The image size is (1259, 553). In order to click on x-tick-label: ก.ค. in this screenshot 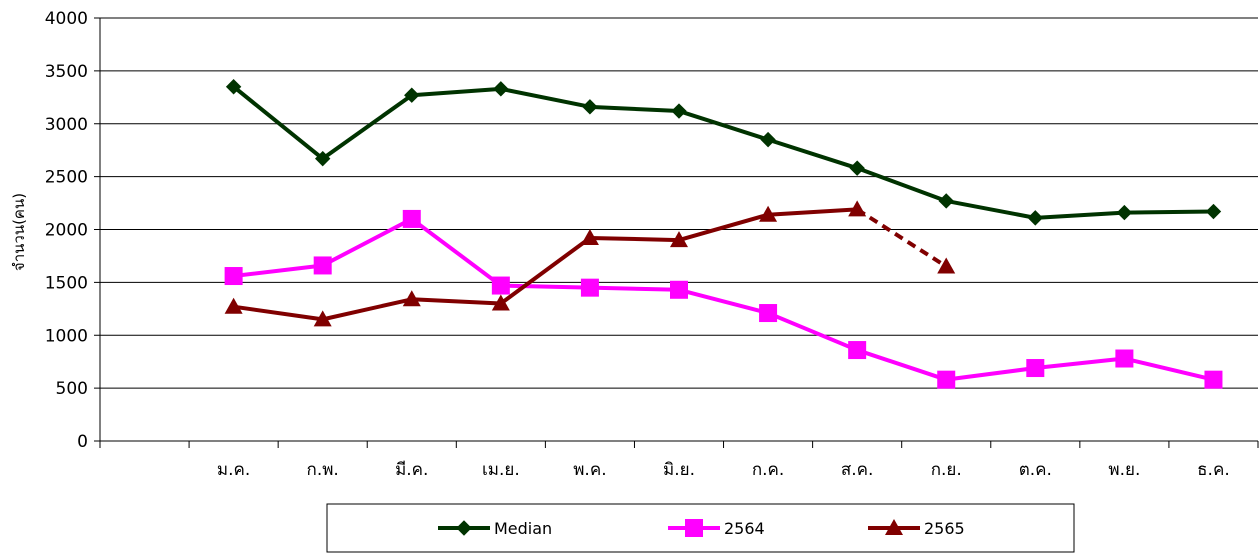, I will do `click(768, 470)`.